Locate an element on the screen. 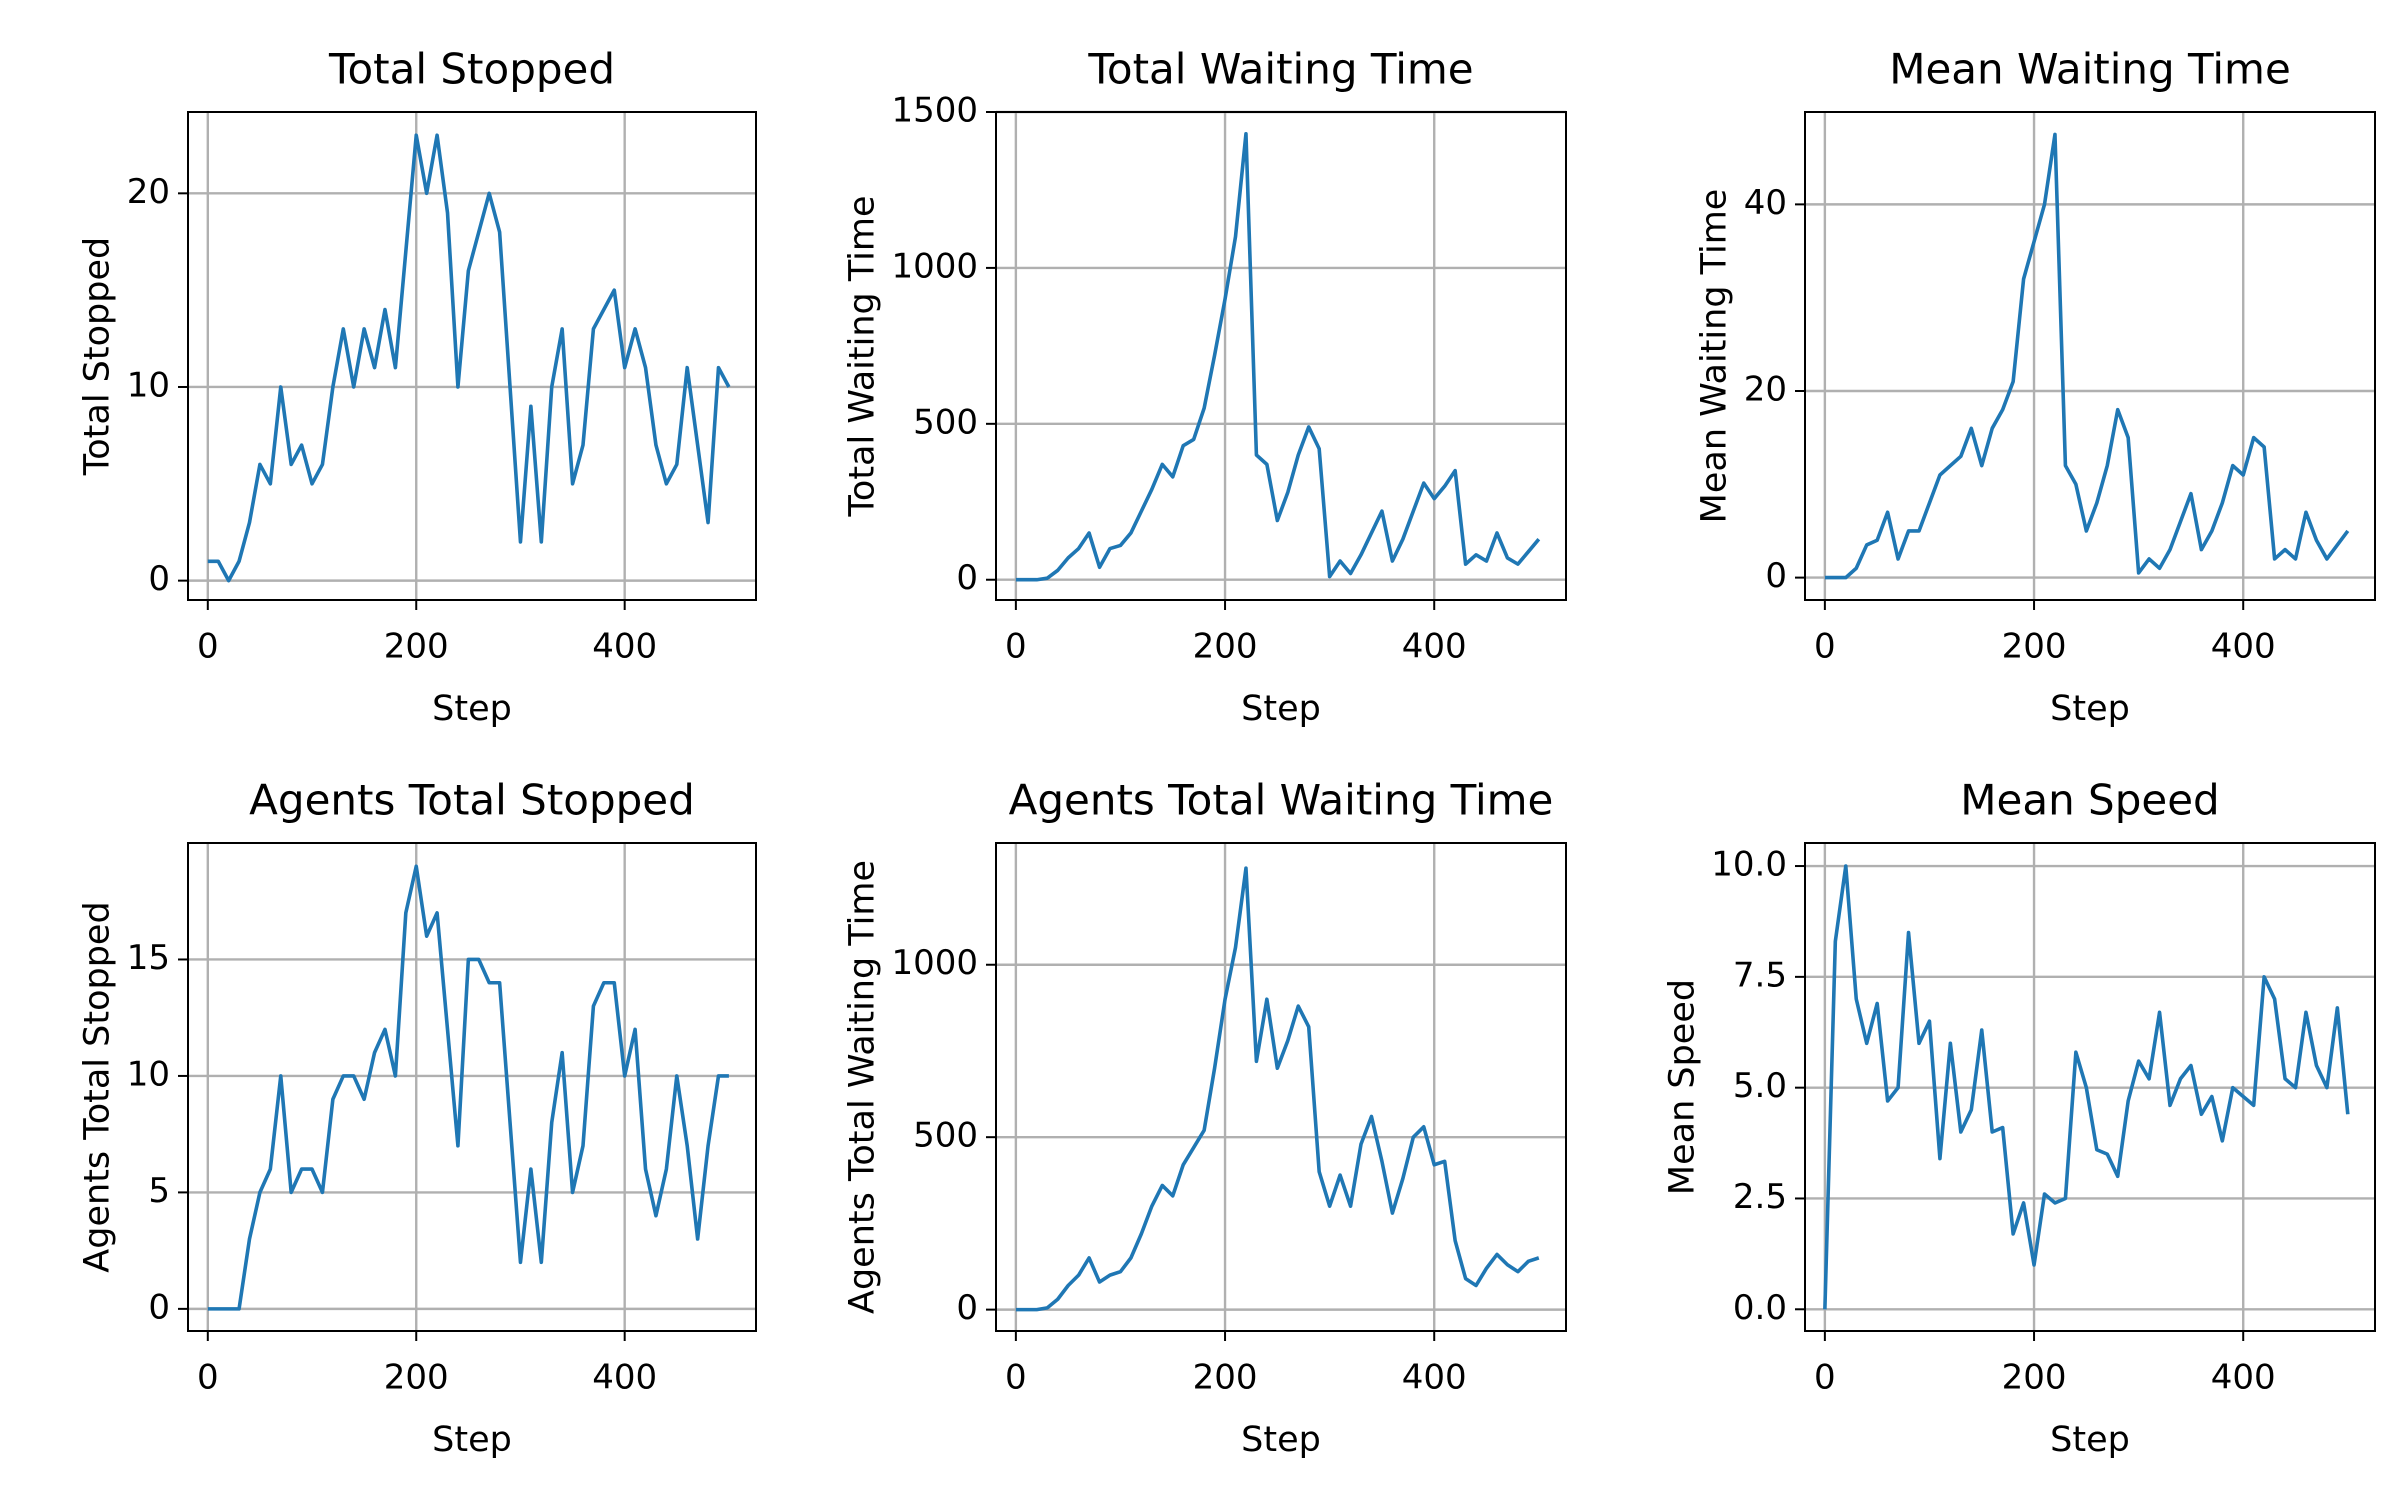 This screenshot has width=2400, height=1500. y-tick-label: 7.5 is located at coordinates (1760, 975).